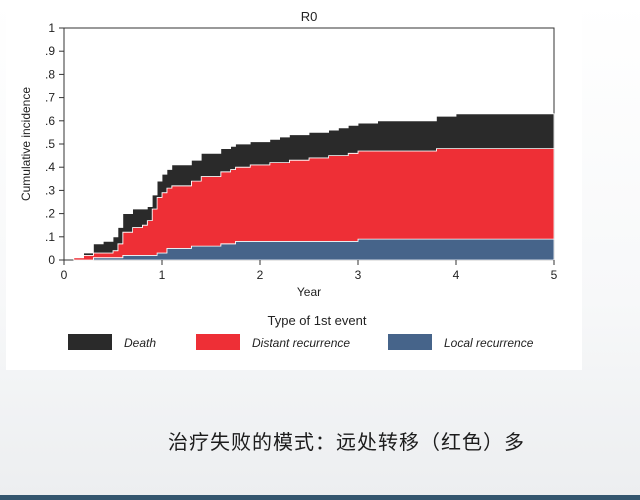 This screenshot has width=640, height=500. I want to click on legend-swatch-distant-recurrence, so click(218, 342).